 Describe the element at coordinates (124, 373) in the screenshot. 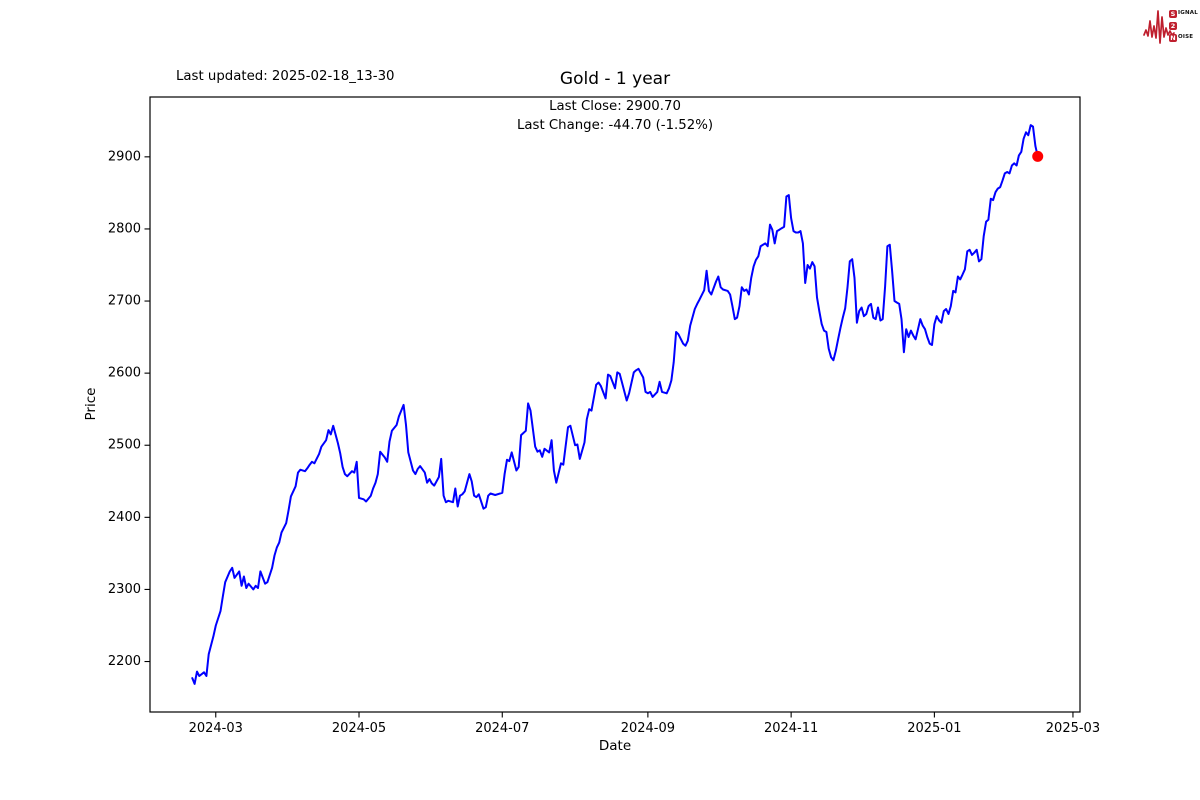

I see `y-tick-label: 2600` at that location.